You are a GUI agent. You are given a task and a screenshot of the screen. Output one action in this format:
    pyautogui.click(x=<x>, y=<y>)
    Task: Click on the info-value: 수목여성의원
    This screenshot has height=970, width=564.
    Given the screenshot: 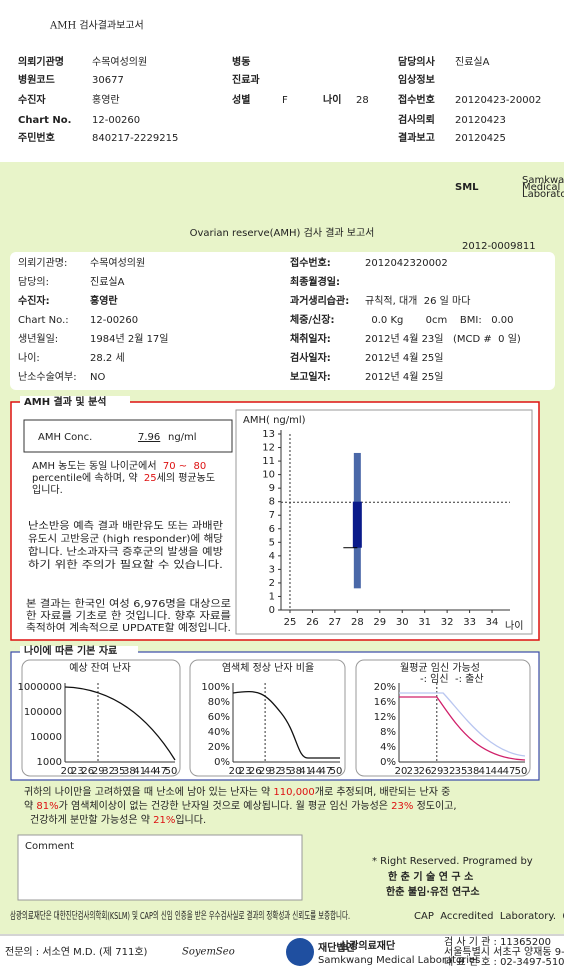 What is the action you would take?
    pyautogui.click(x=117, y=263)
    